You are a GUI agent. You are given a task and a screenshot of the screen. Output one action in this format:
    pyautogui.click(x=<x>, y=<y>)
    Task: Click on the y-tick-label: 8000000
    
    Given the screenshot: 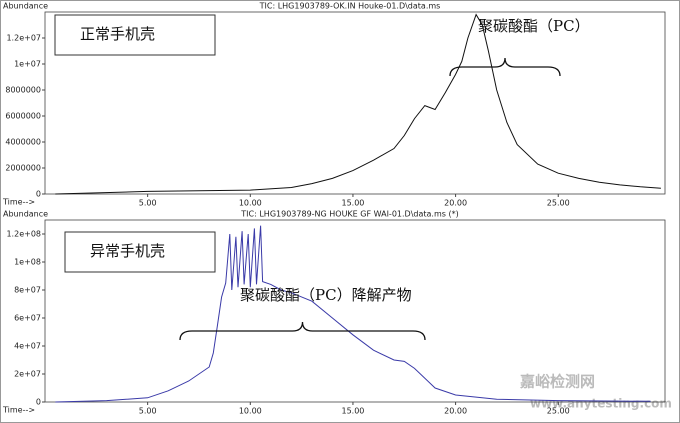 What is the action you would take?
    pyautogui.click(x=23, y=90)
    